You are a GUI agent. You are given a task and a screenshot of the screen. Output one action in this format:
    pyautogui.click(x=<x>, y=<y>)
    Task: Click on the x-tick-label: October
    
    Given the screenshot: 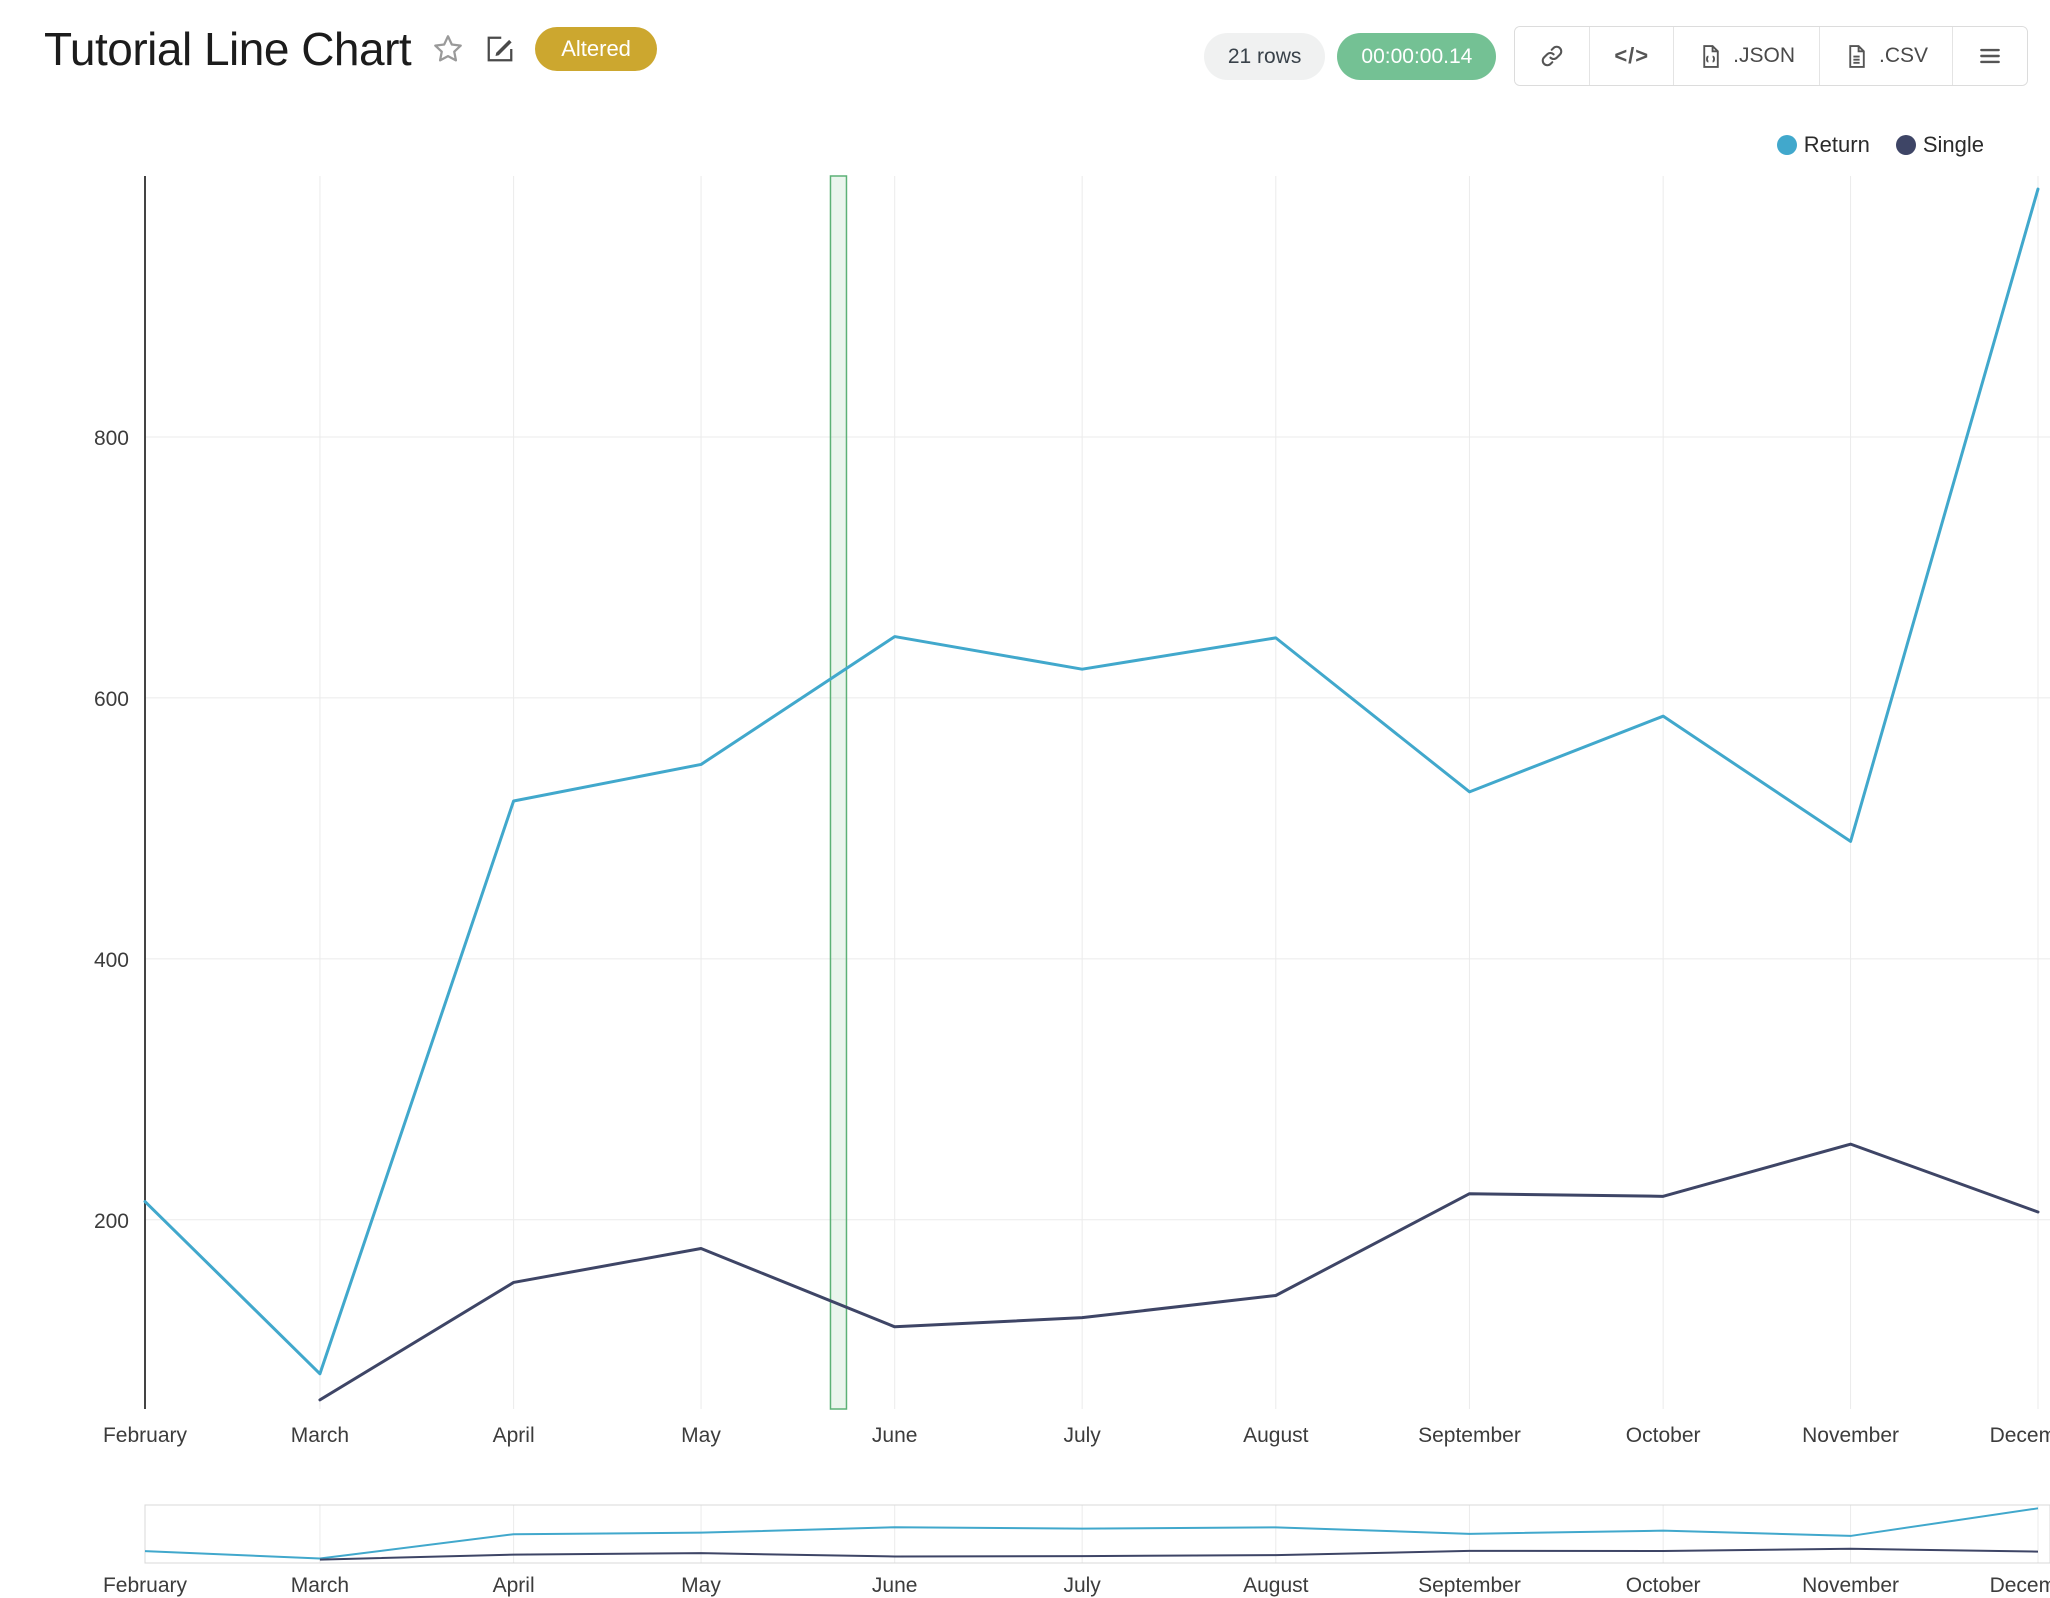 What is the action you would take?
    pyautogui.click(x=1663, y=1435)
    